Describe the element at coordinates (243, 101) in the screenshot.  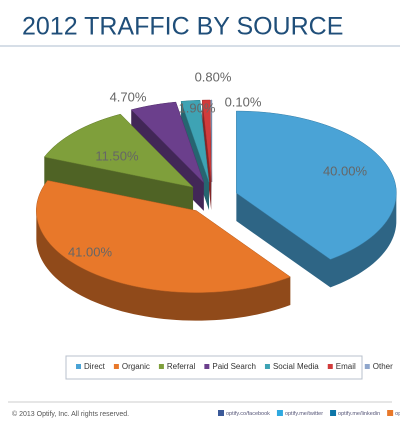
I see `value-label: 0.10%` at that location.